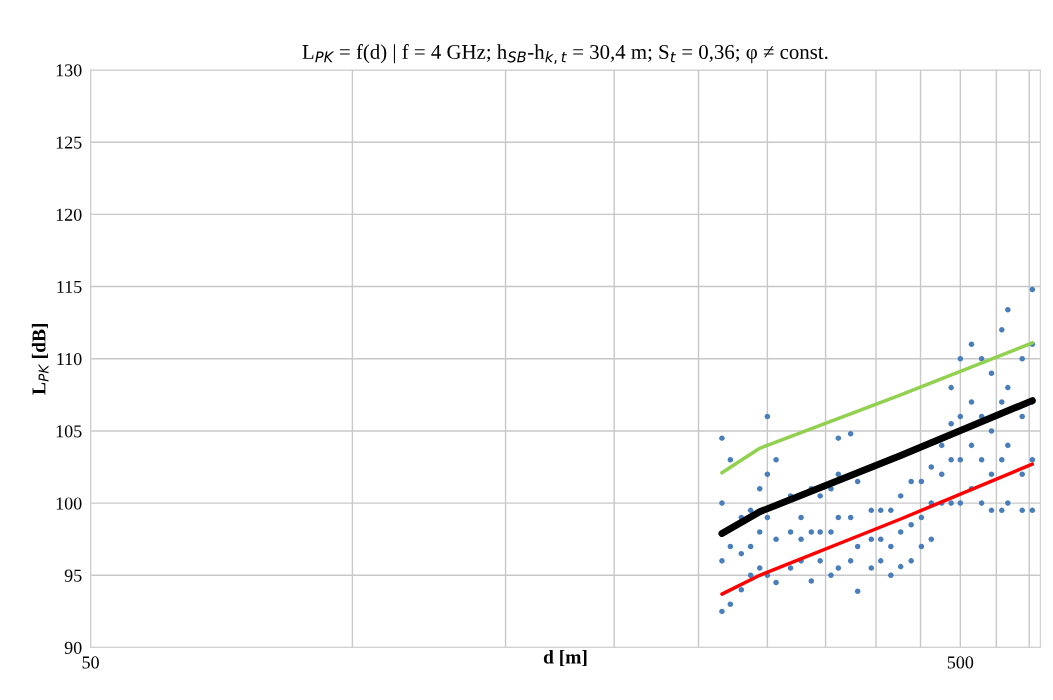  I want to click on chart-title: L$_{PK}$ = f(d) | f = 4 GHz; h$_{SB}$-h$_{k,t}$ = 30,4 m; S$_{t}$ = 0,36; φ ≠ const., so click(565, 54).